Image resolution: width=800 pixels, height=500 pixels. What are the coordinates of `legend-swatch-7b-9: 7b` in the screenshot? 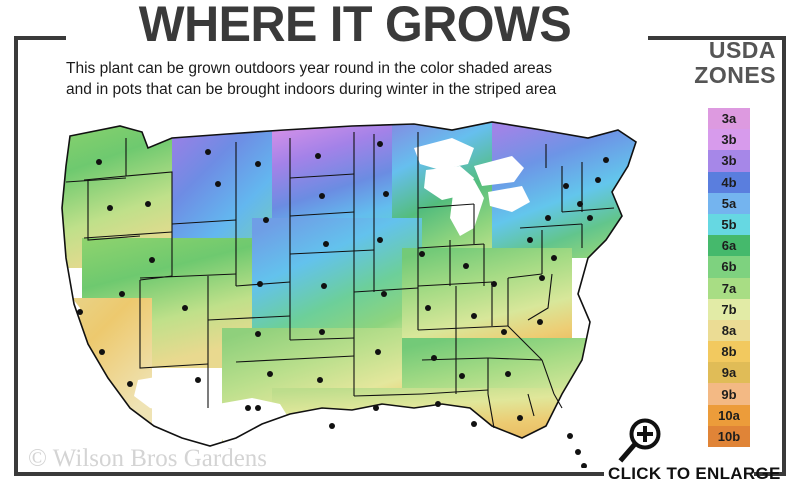 It's located at (729, 309).